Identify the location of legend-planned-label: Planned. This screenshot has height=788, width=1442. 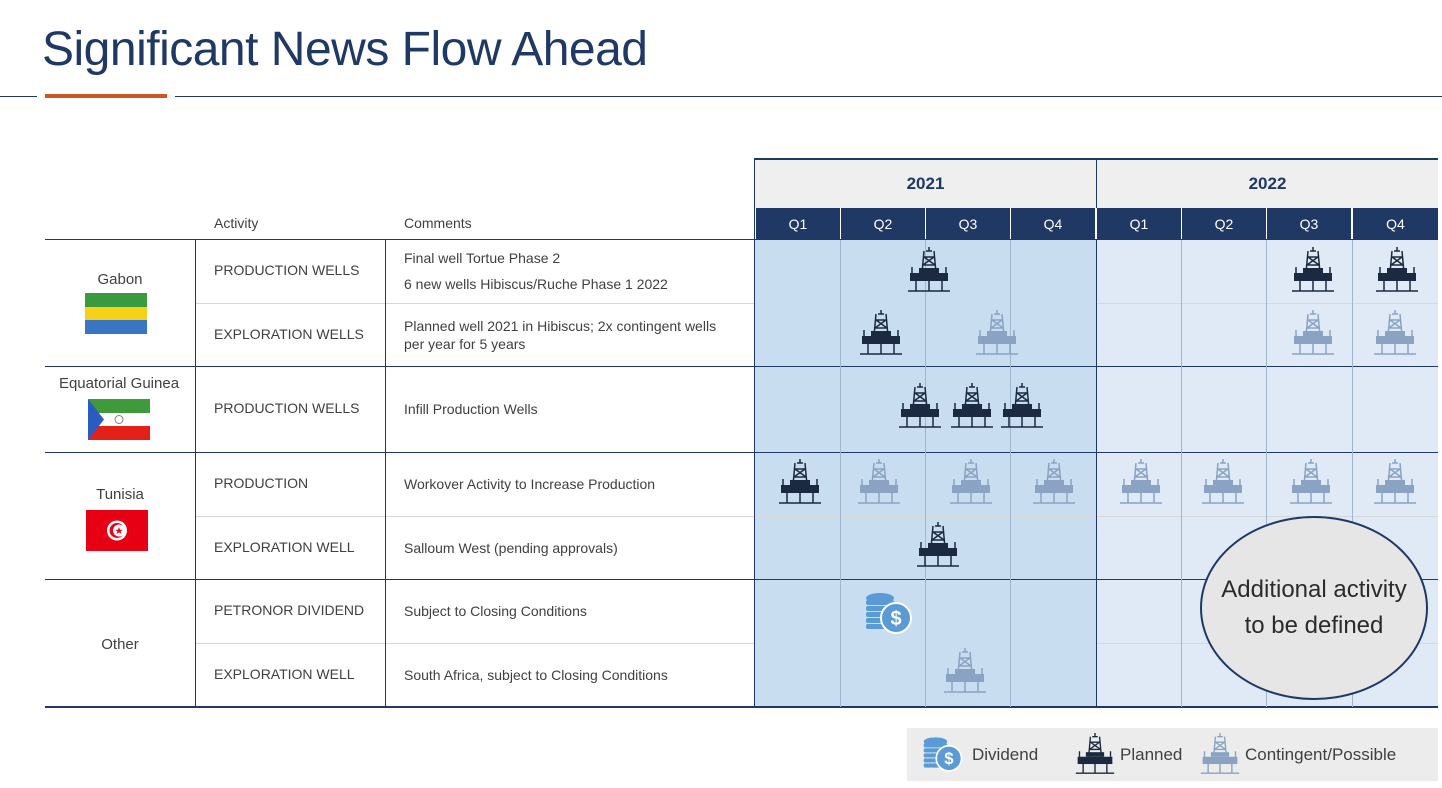
(1151, 755).